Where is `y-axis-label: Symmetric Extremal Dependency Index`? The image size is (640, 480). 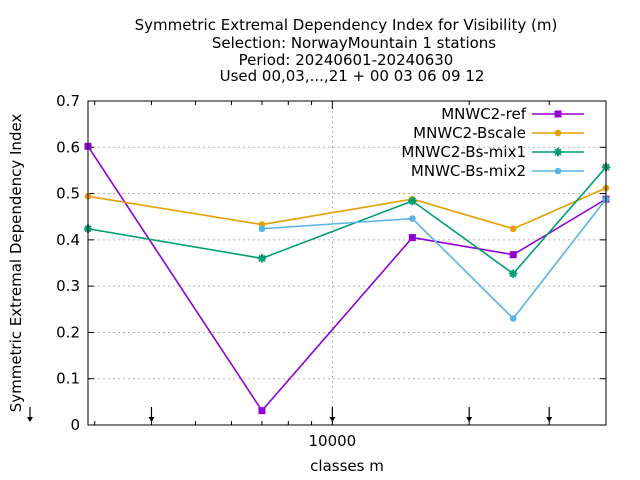 y-axis-label: Symmetric Extremal Dependency Index is located at coordinates (16, 263).